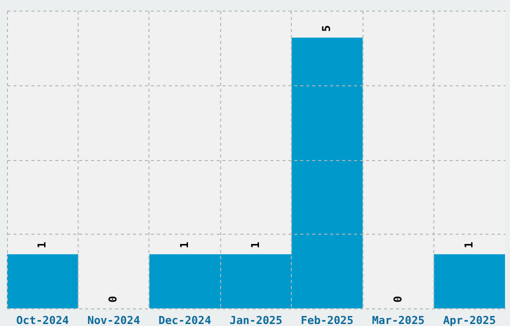  I want to click on x-tick-label: Oct-2024, so click(43, 320).